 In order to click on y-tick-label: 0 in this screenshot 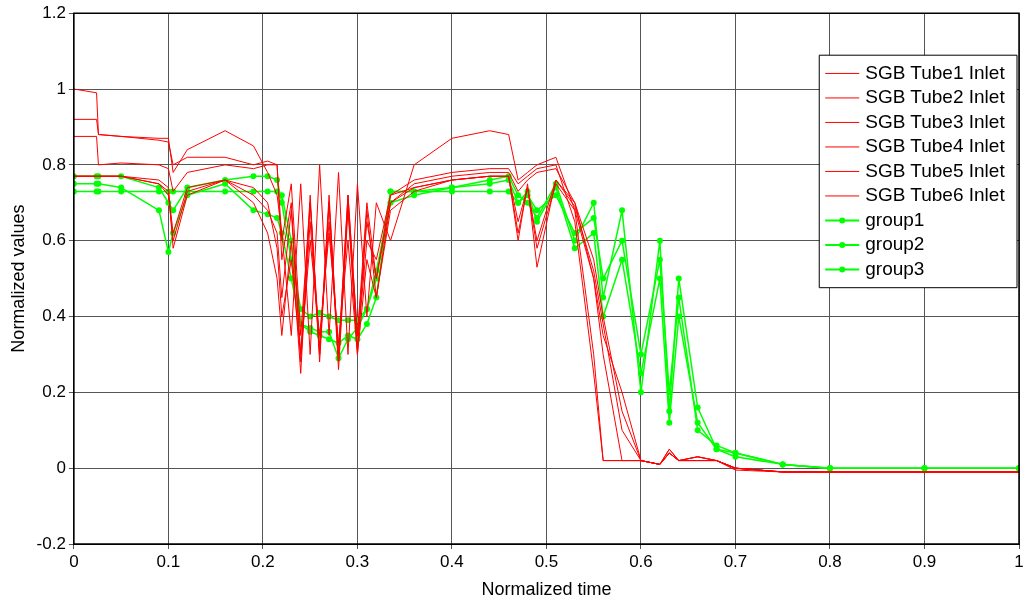, I will do `click(61, 467)`.